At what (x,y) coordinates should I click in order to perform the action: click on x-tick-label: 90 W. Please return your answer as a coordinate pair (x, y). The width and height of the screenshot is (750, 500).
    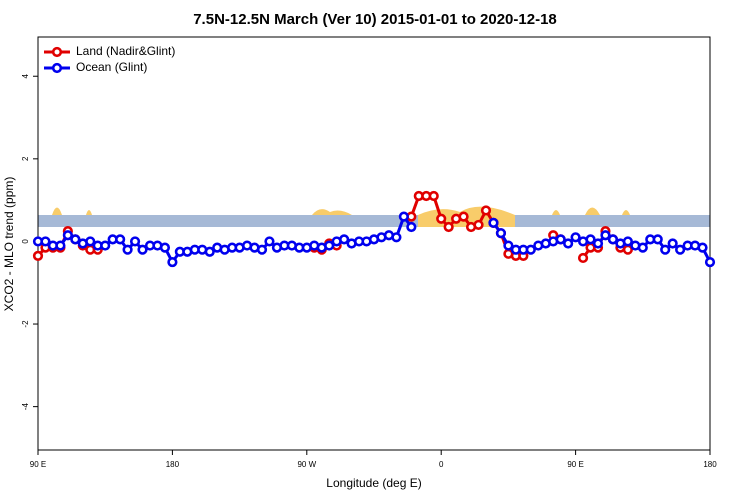
    Looking at the image, I should click on (306, 464).